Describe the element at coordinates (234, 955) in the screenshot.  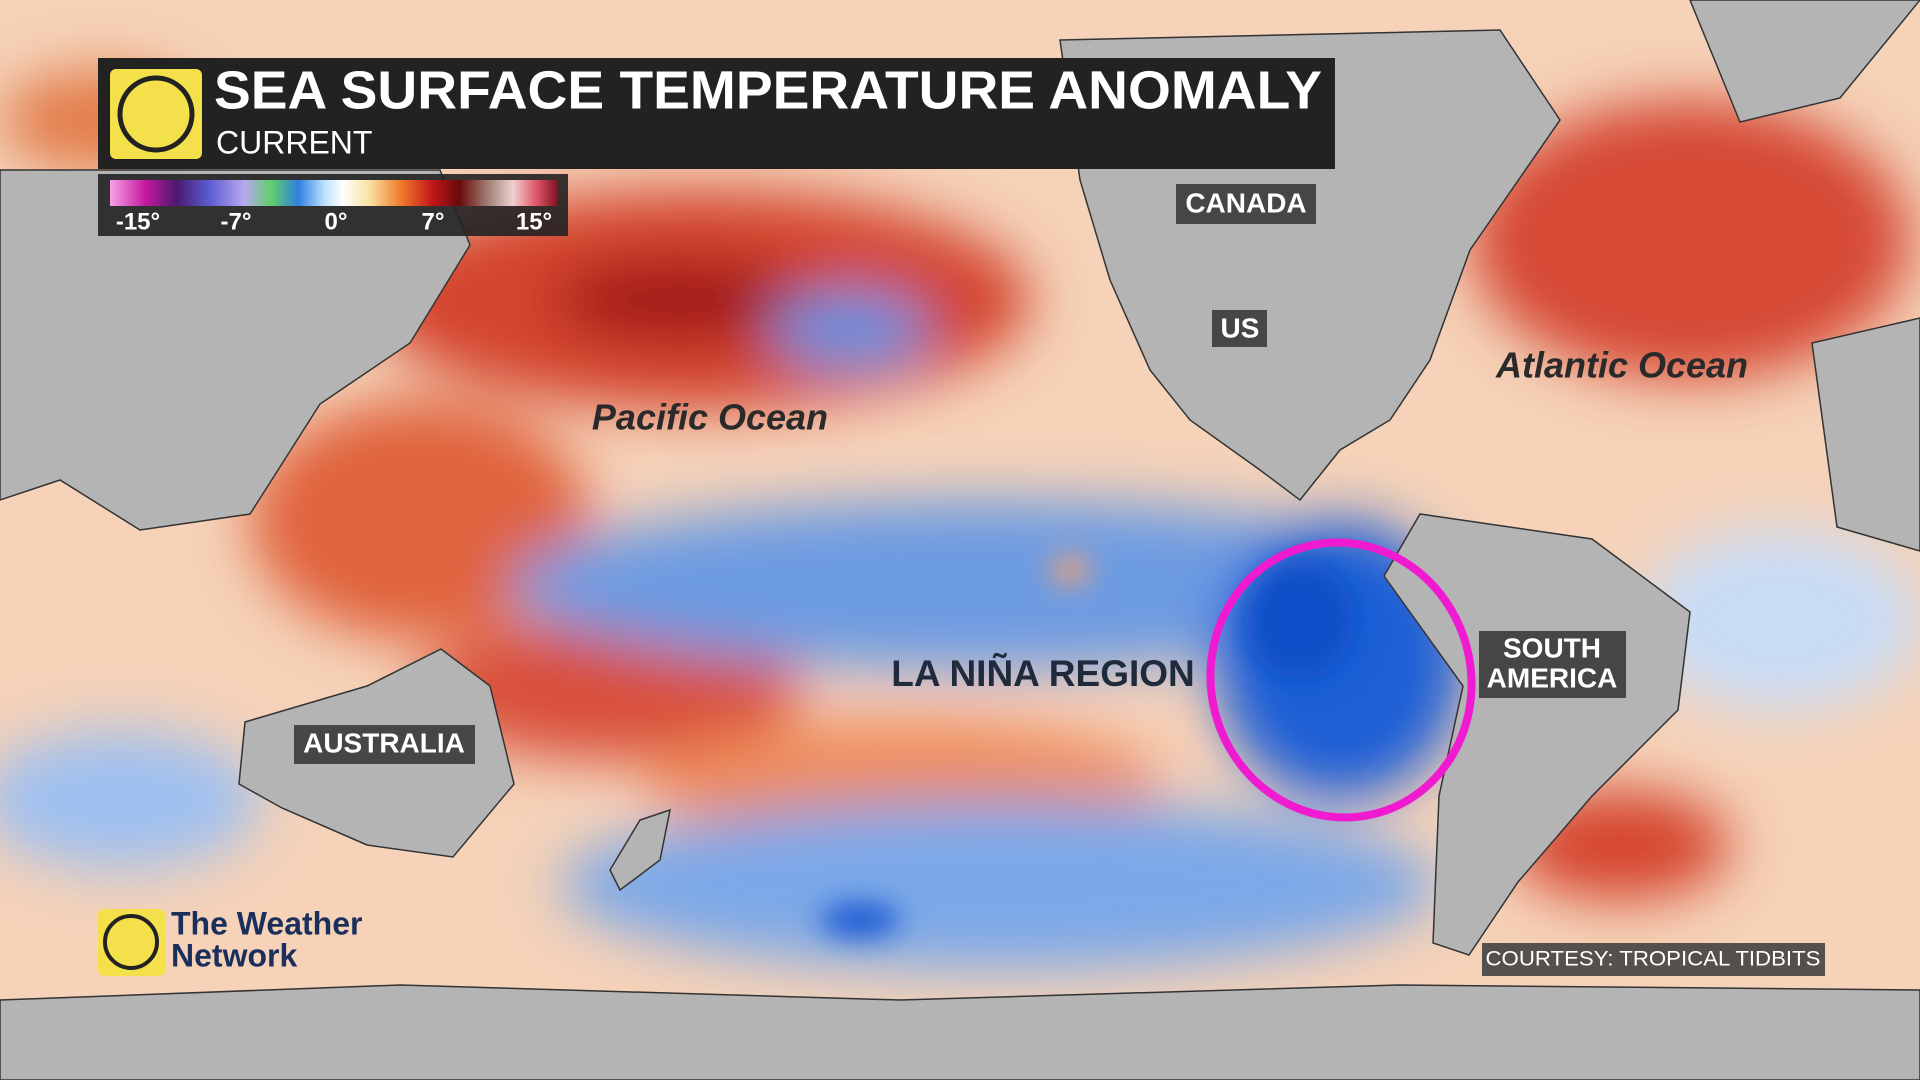
I see `logo-text: Network` at that location.